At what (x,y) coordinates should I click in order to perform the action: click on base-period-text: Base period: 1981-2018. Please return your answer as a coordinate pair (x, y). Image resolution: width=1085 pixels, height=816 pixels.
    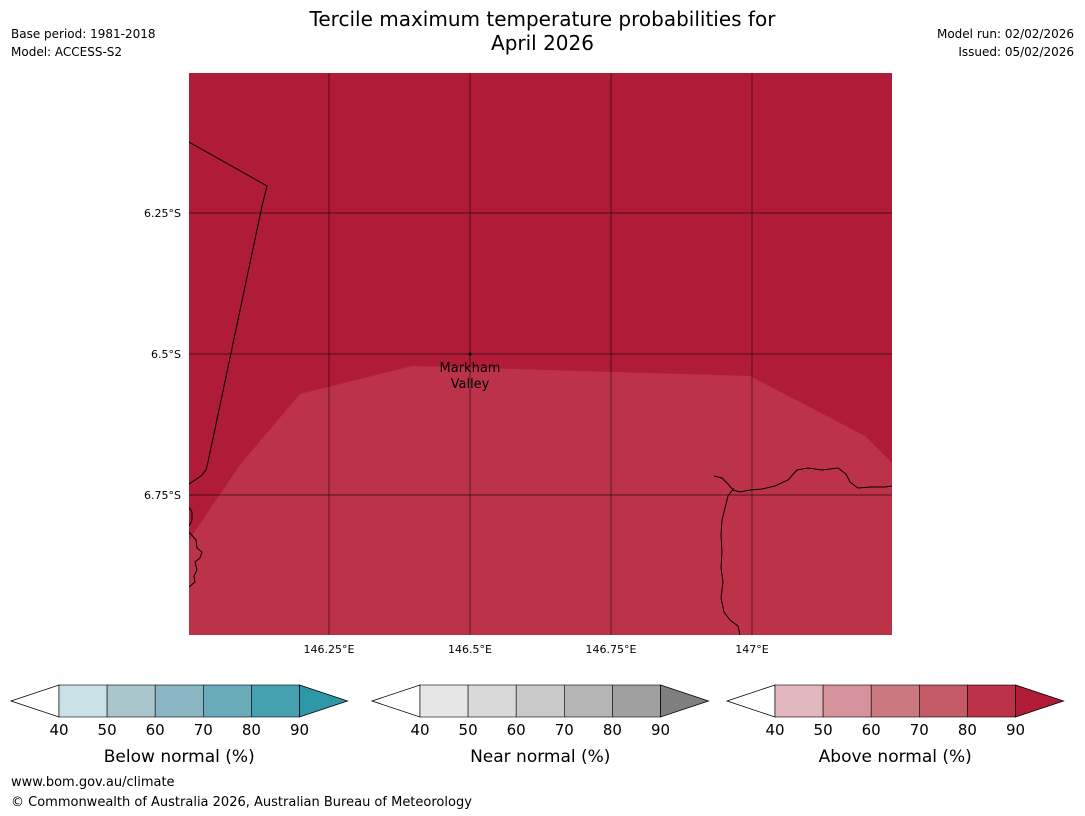
    Looking at the image, I should click on (83, 34).